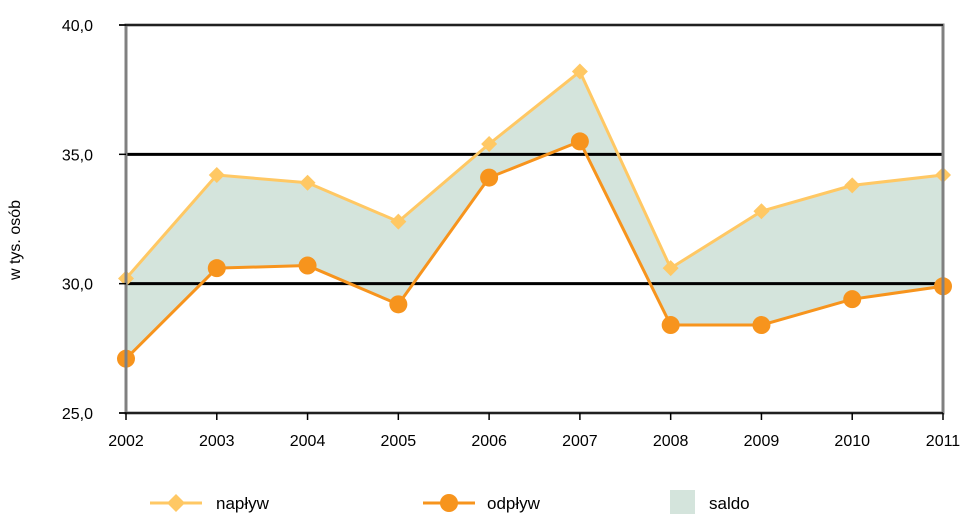 This screenshot has width=962, height=514. Describe the element at coordinates (210, 503) in the screenshot. I see `legend-item-naplyw: napływ` at that location.